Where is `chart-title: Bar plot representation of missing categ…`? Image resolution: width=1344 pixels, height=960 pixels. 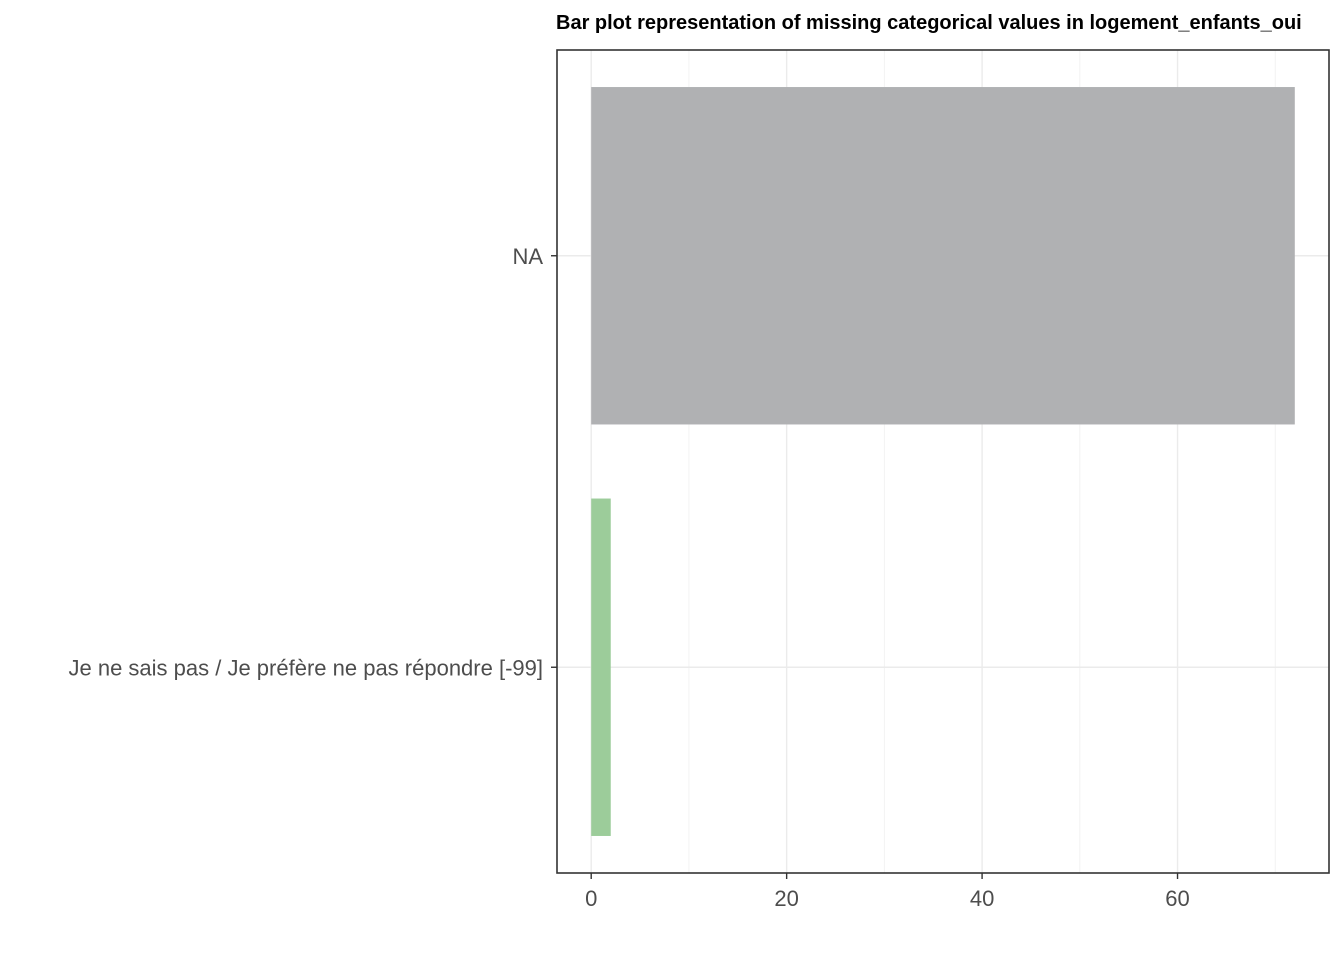
chart-title: Bar plot representation of missing categ… is located at coordinates (929, 23).